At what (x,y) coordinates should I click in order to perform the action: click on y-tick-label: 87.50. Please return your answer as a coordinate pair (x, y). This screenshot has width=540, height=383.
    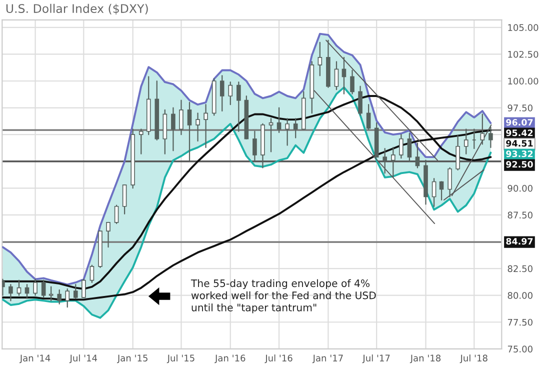
    Looking at the image, I should click on (520, 215).